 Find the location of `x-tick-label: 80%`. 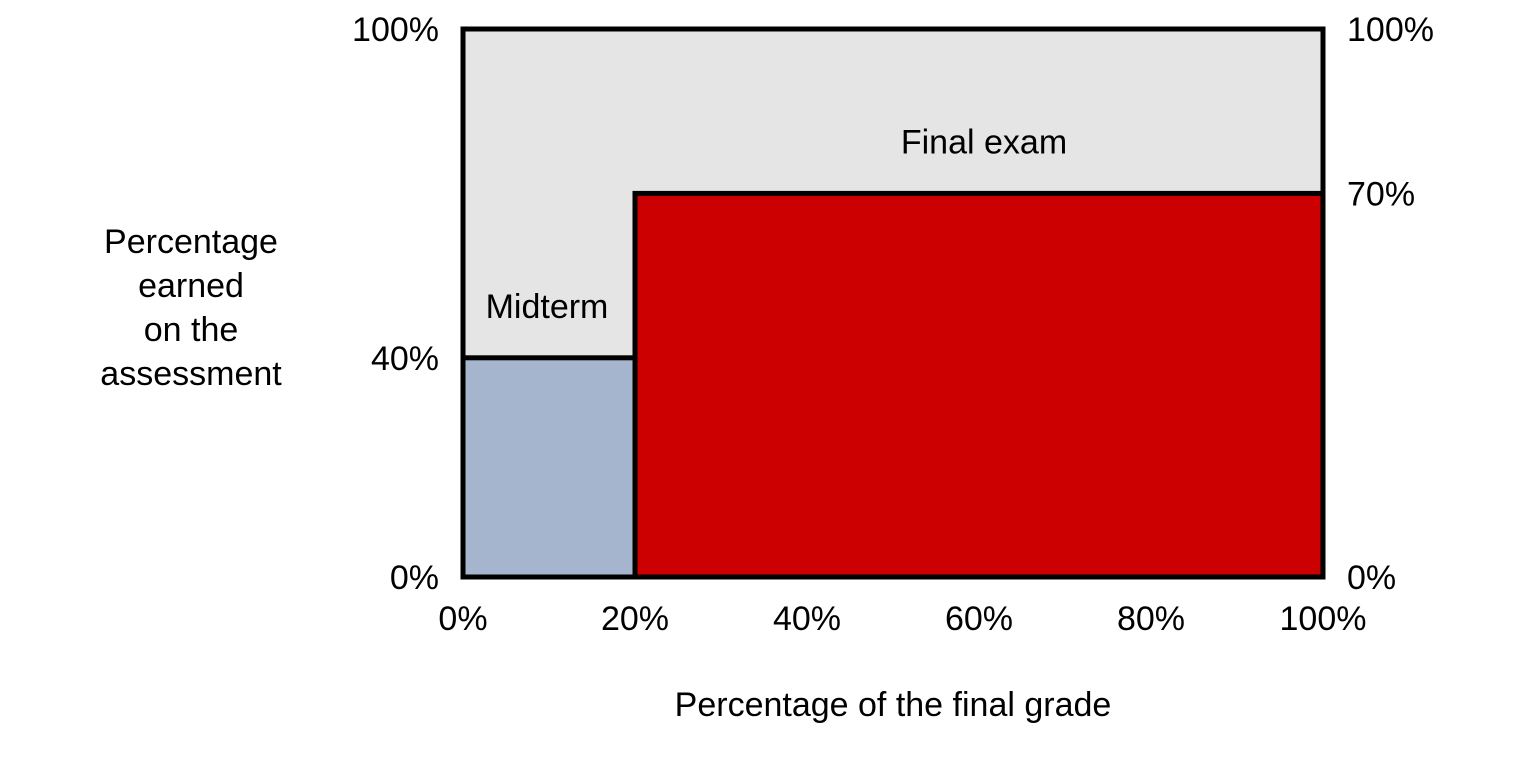

x-tick-label: 80% is located at coordinates (1151, 619).